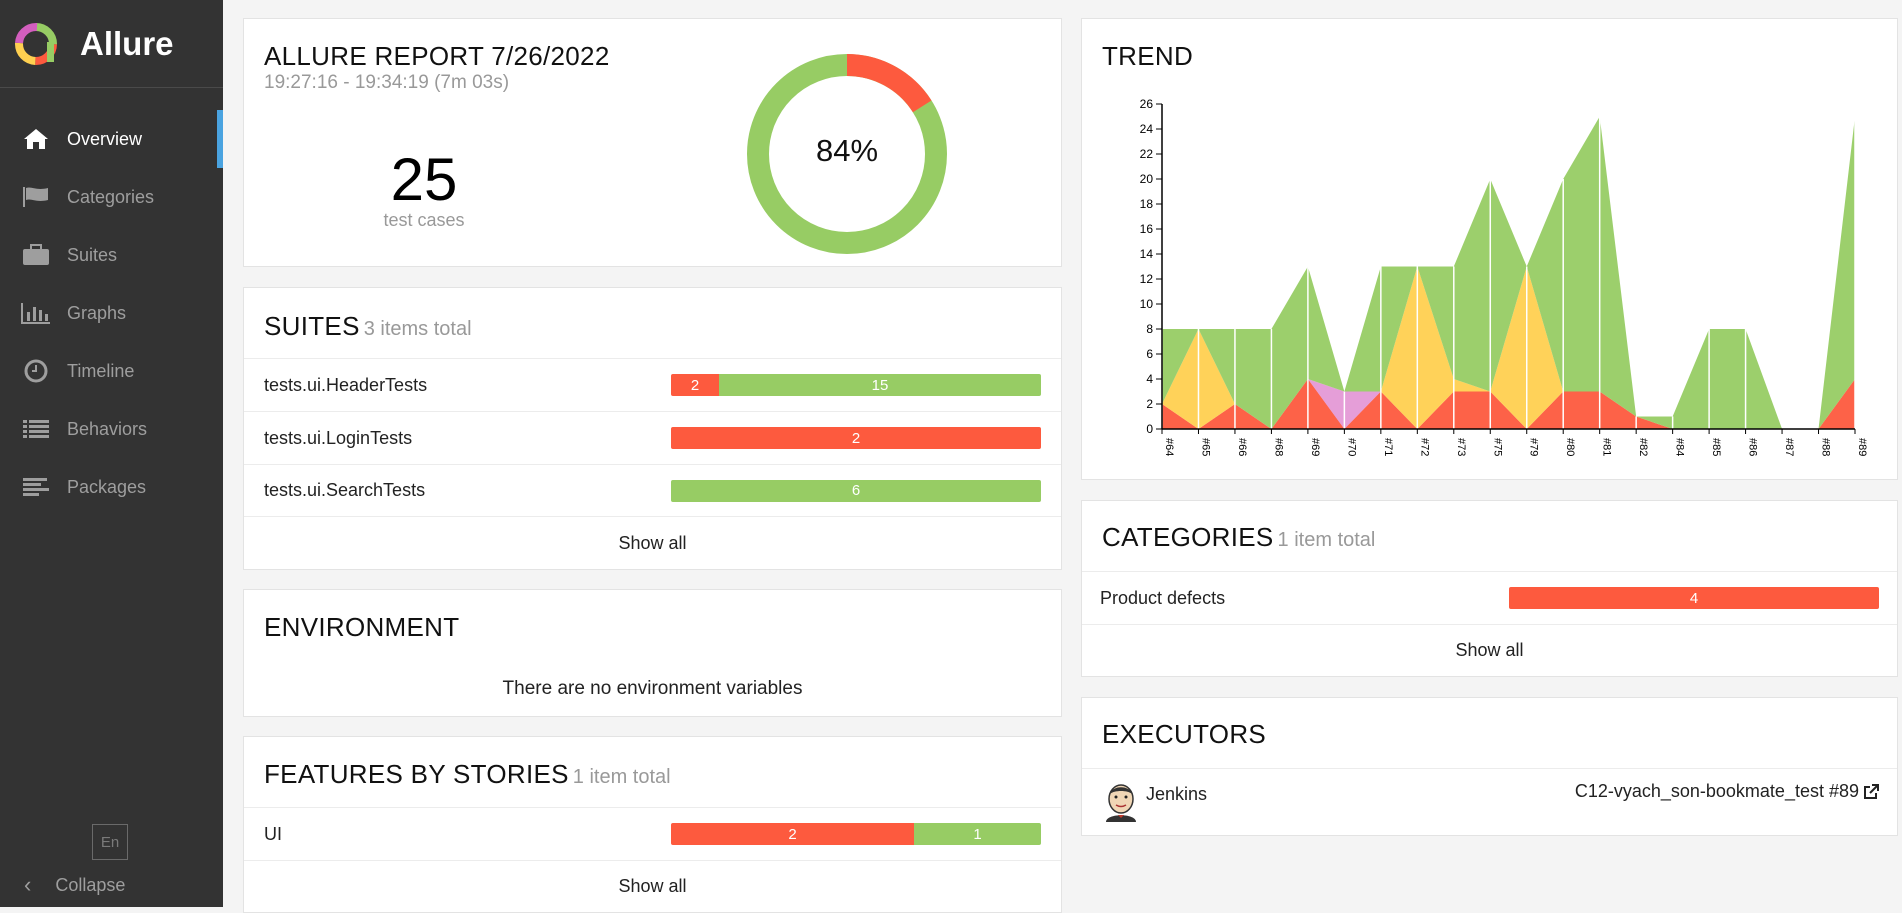  Describe the element at coordinates (1753, 447) in the screenshot. I see `trend-x-tick-label: #86` at that location.